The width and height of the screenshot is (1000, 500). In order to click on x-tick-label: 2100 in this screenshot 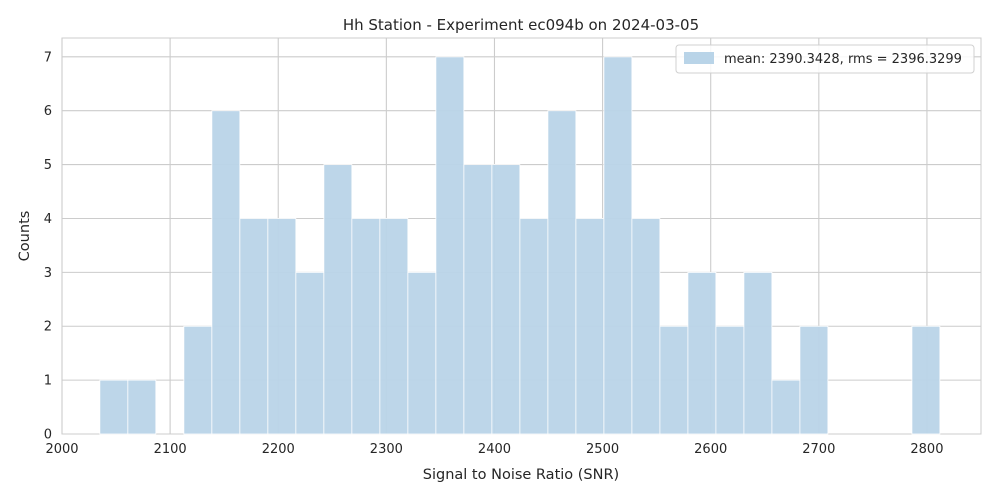, I will do `click(170, 449)`.